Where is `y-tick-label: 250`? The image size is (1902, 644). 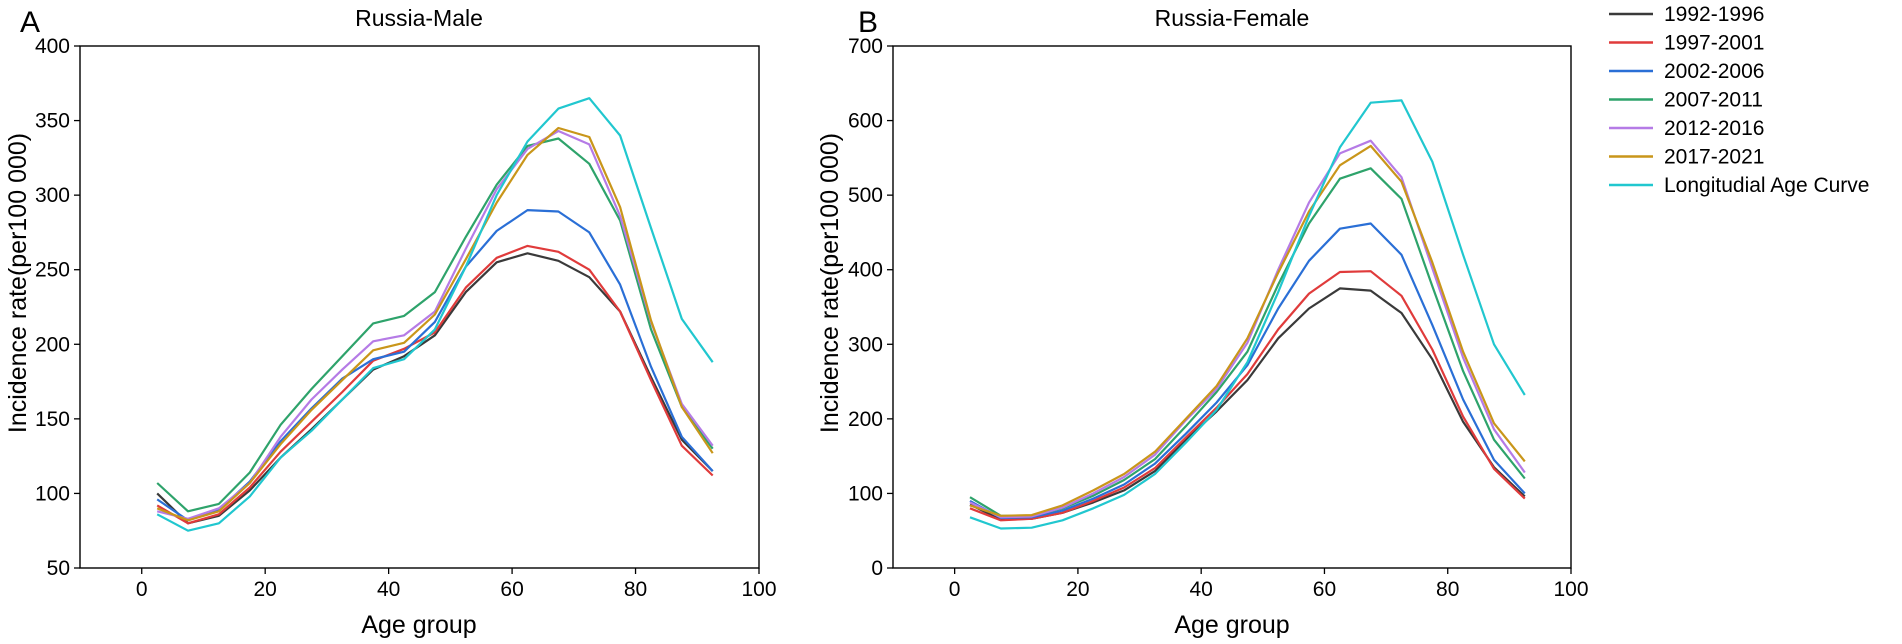 y-tick-label: 250 is located at coordinates (52, 270).